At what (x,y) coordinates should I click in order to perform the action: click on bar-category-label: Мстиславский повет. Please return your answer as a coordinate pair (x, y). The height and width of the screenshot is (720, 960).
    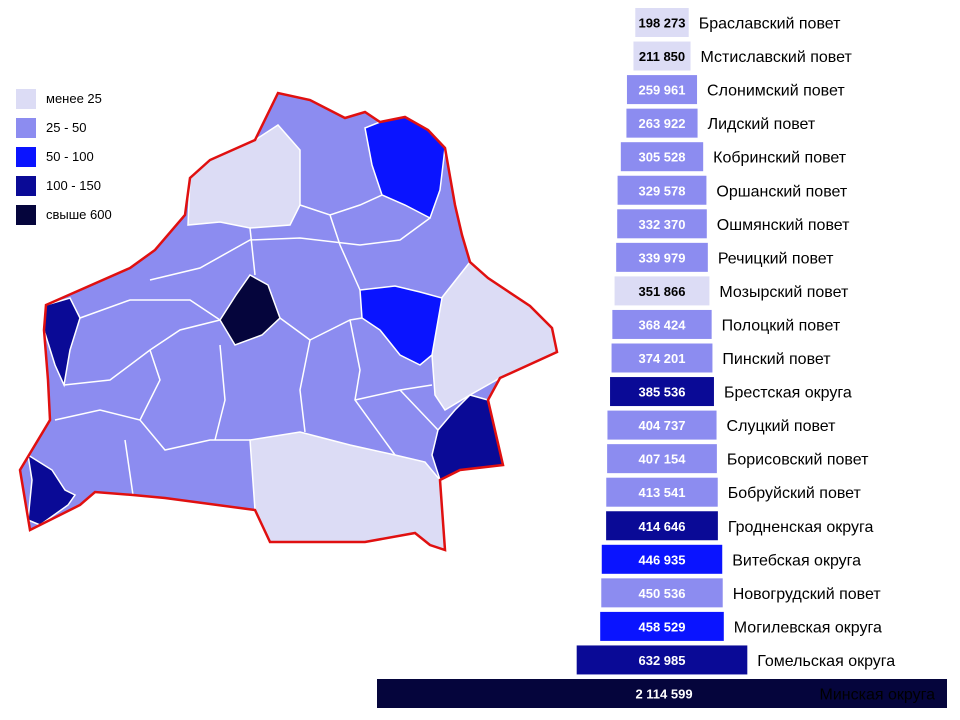
    Looking at the image, I should click on (777, 57).